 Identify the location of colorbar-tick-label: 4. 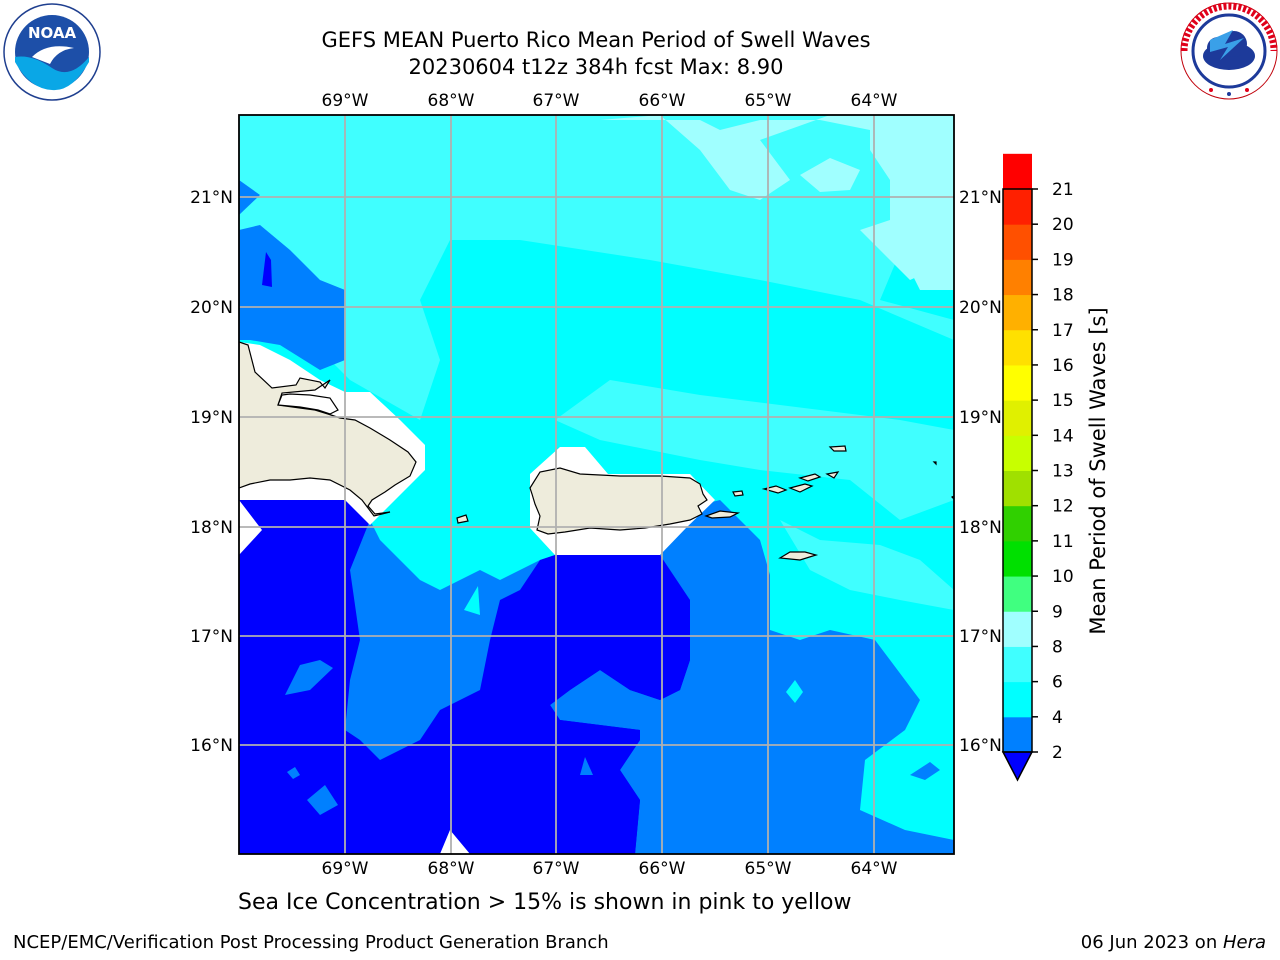
(1057, 718).